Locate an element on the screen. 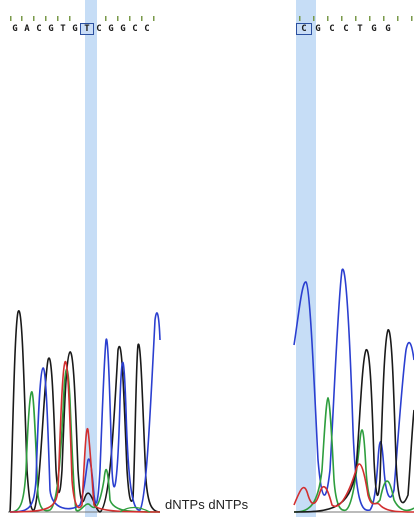 Image resolution: width=414 pixels, height=517 pixels. highlight-column-right is located at coordinates (306, 258).